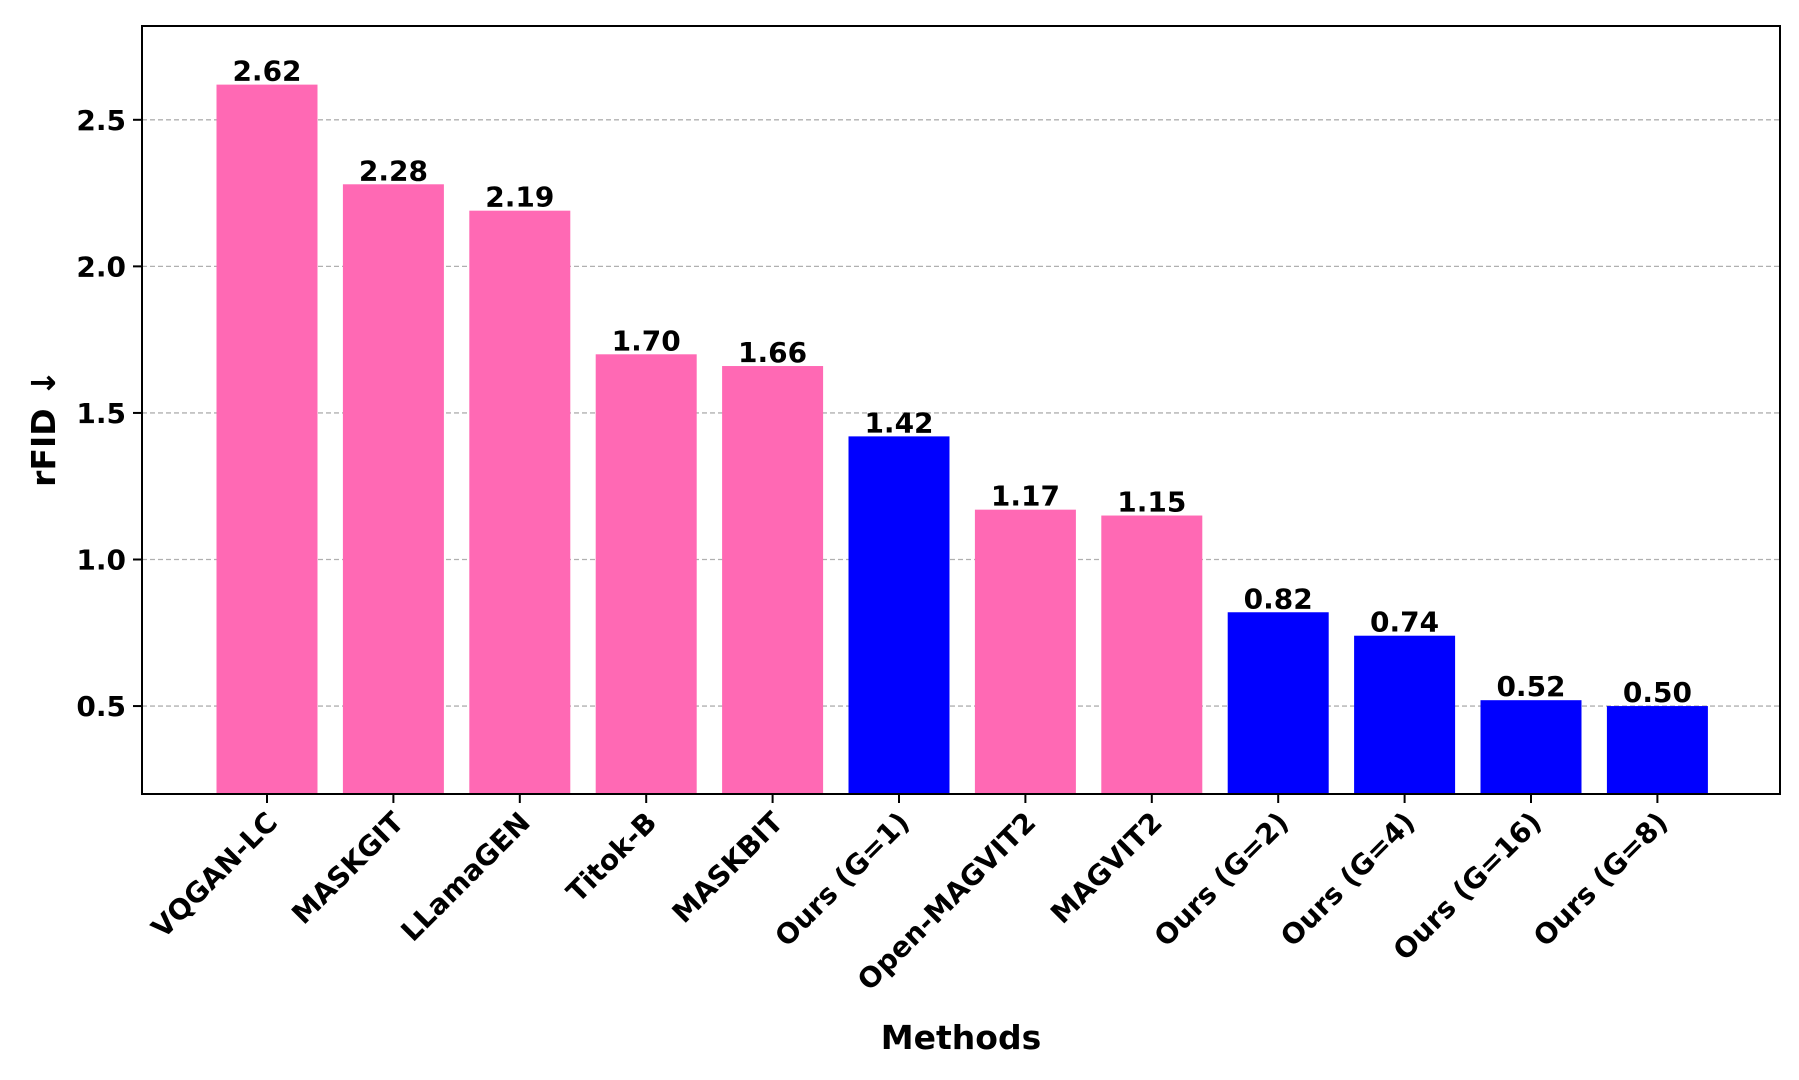  Describe the element at coordinates (393, 170) in the screenshot. I see `bar-value-label: 2.28` at that location.